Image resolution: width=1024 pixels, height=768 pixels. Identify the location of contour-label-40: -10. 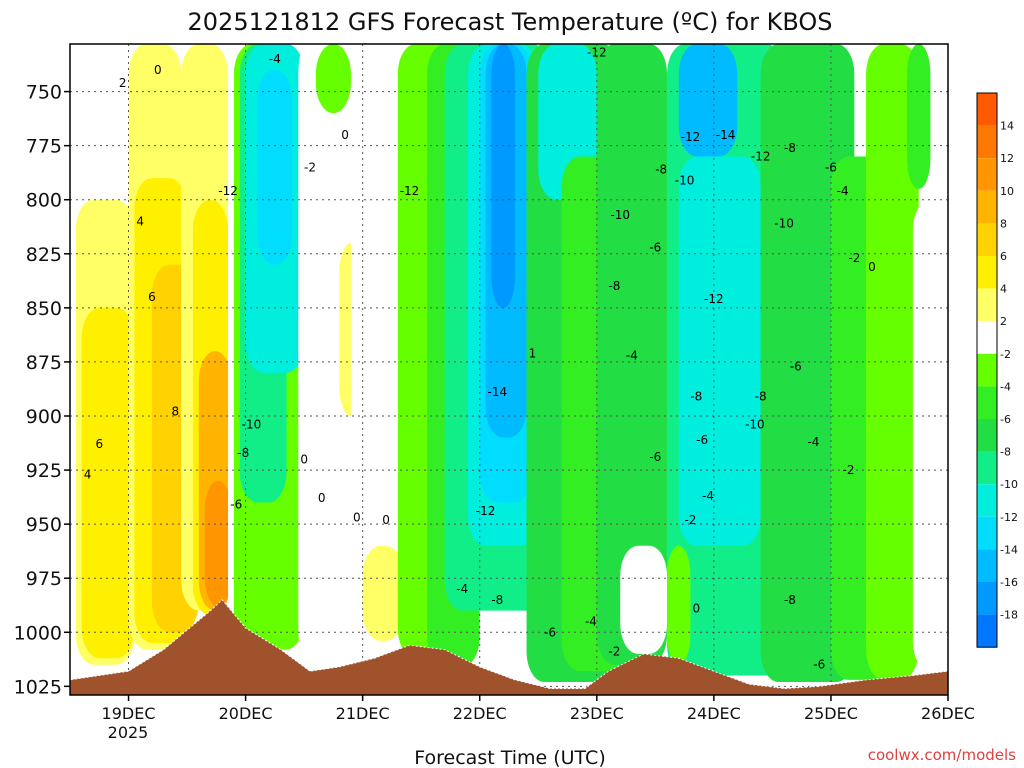
(784, 224).